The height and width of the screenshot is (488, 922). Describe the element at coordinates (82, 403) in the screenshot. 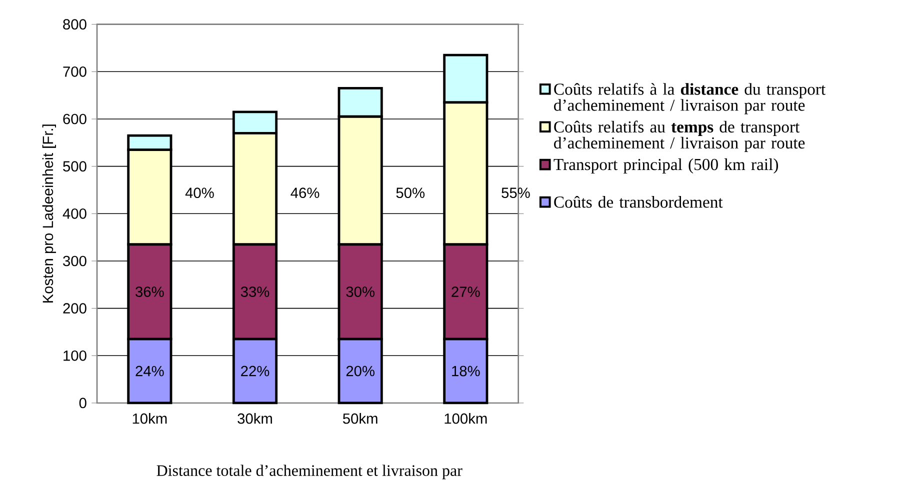

I see `y-tick-label: 0` at that location.